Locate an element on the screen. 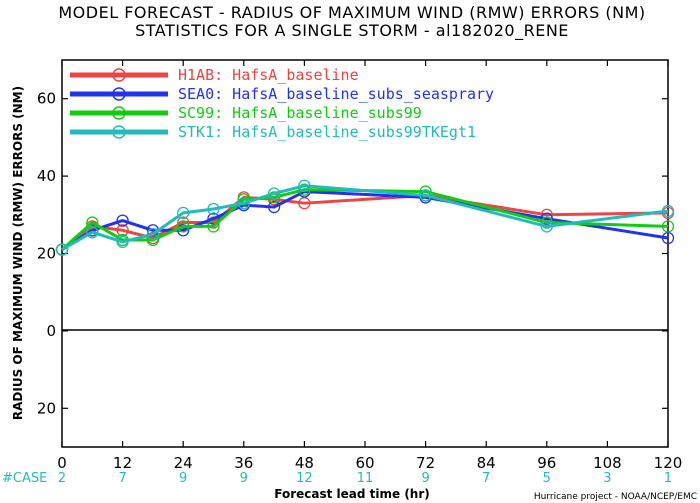 The height and width of the screenshot is (503, 700). case-count: 11 is located at coordinates (365, 478).